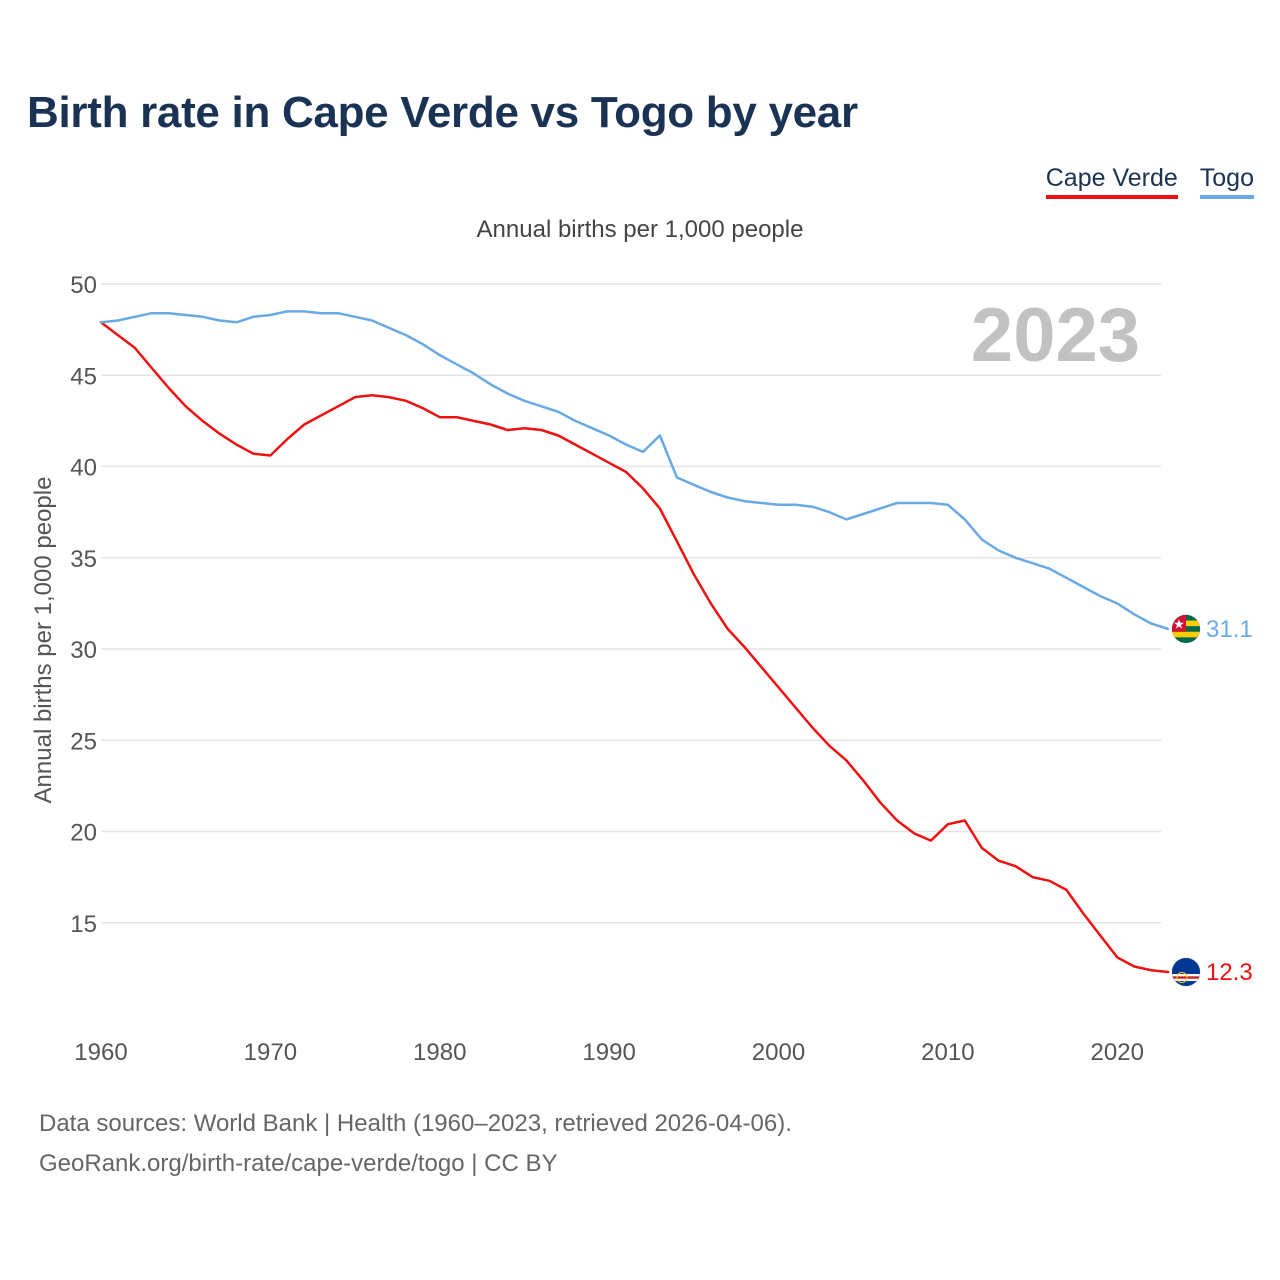 Image resolution: width=1280 pixels, height=1280 pixels. What do you see at coordinates (270, 1052) in the screenshot?
I see `x-tick-label: 1970` at bounding box center [270, 1052].